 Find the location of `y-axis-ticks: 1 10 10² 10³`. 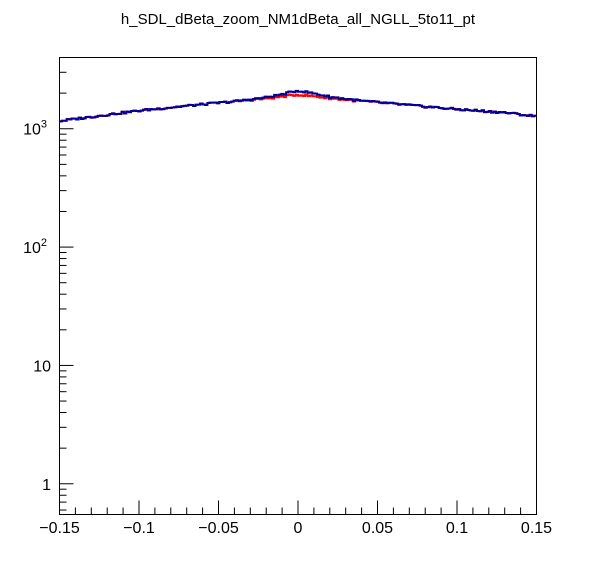

y-axis-ticks: 1 10 10² 10³ is located at coordinates (48, 284).